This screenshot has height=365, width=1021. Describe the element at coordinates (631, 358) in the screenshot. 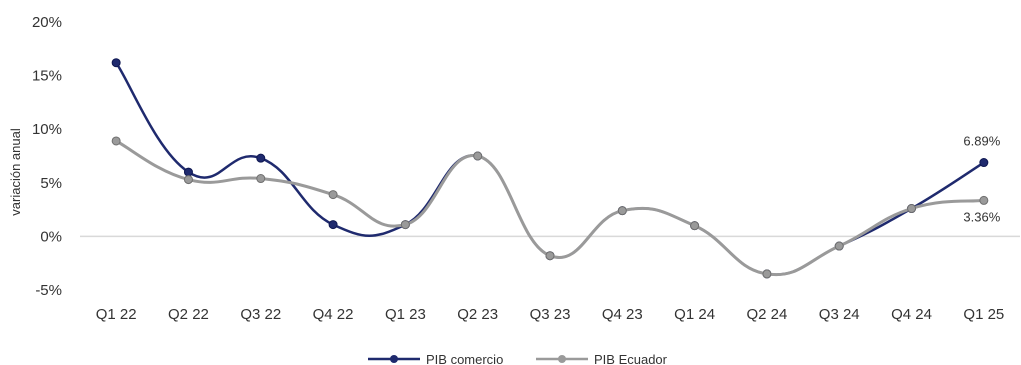

I see `legend-label: PIB Ecuador` at that location.